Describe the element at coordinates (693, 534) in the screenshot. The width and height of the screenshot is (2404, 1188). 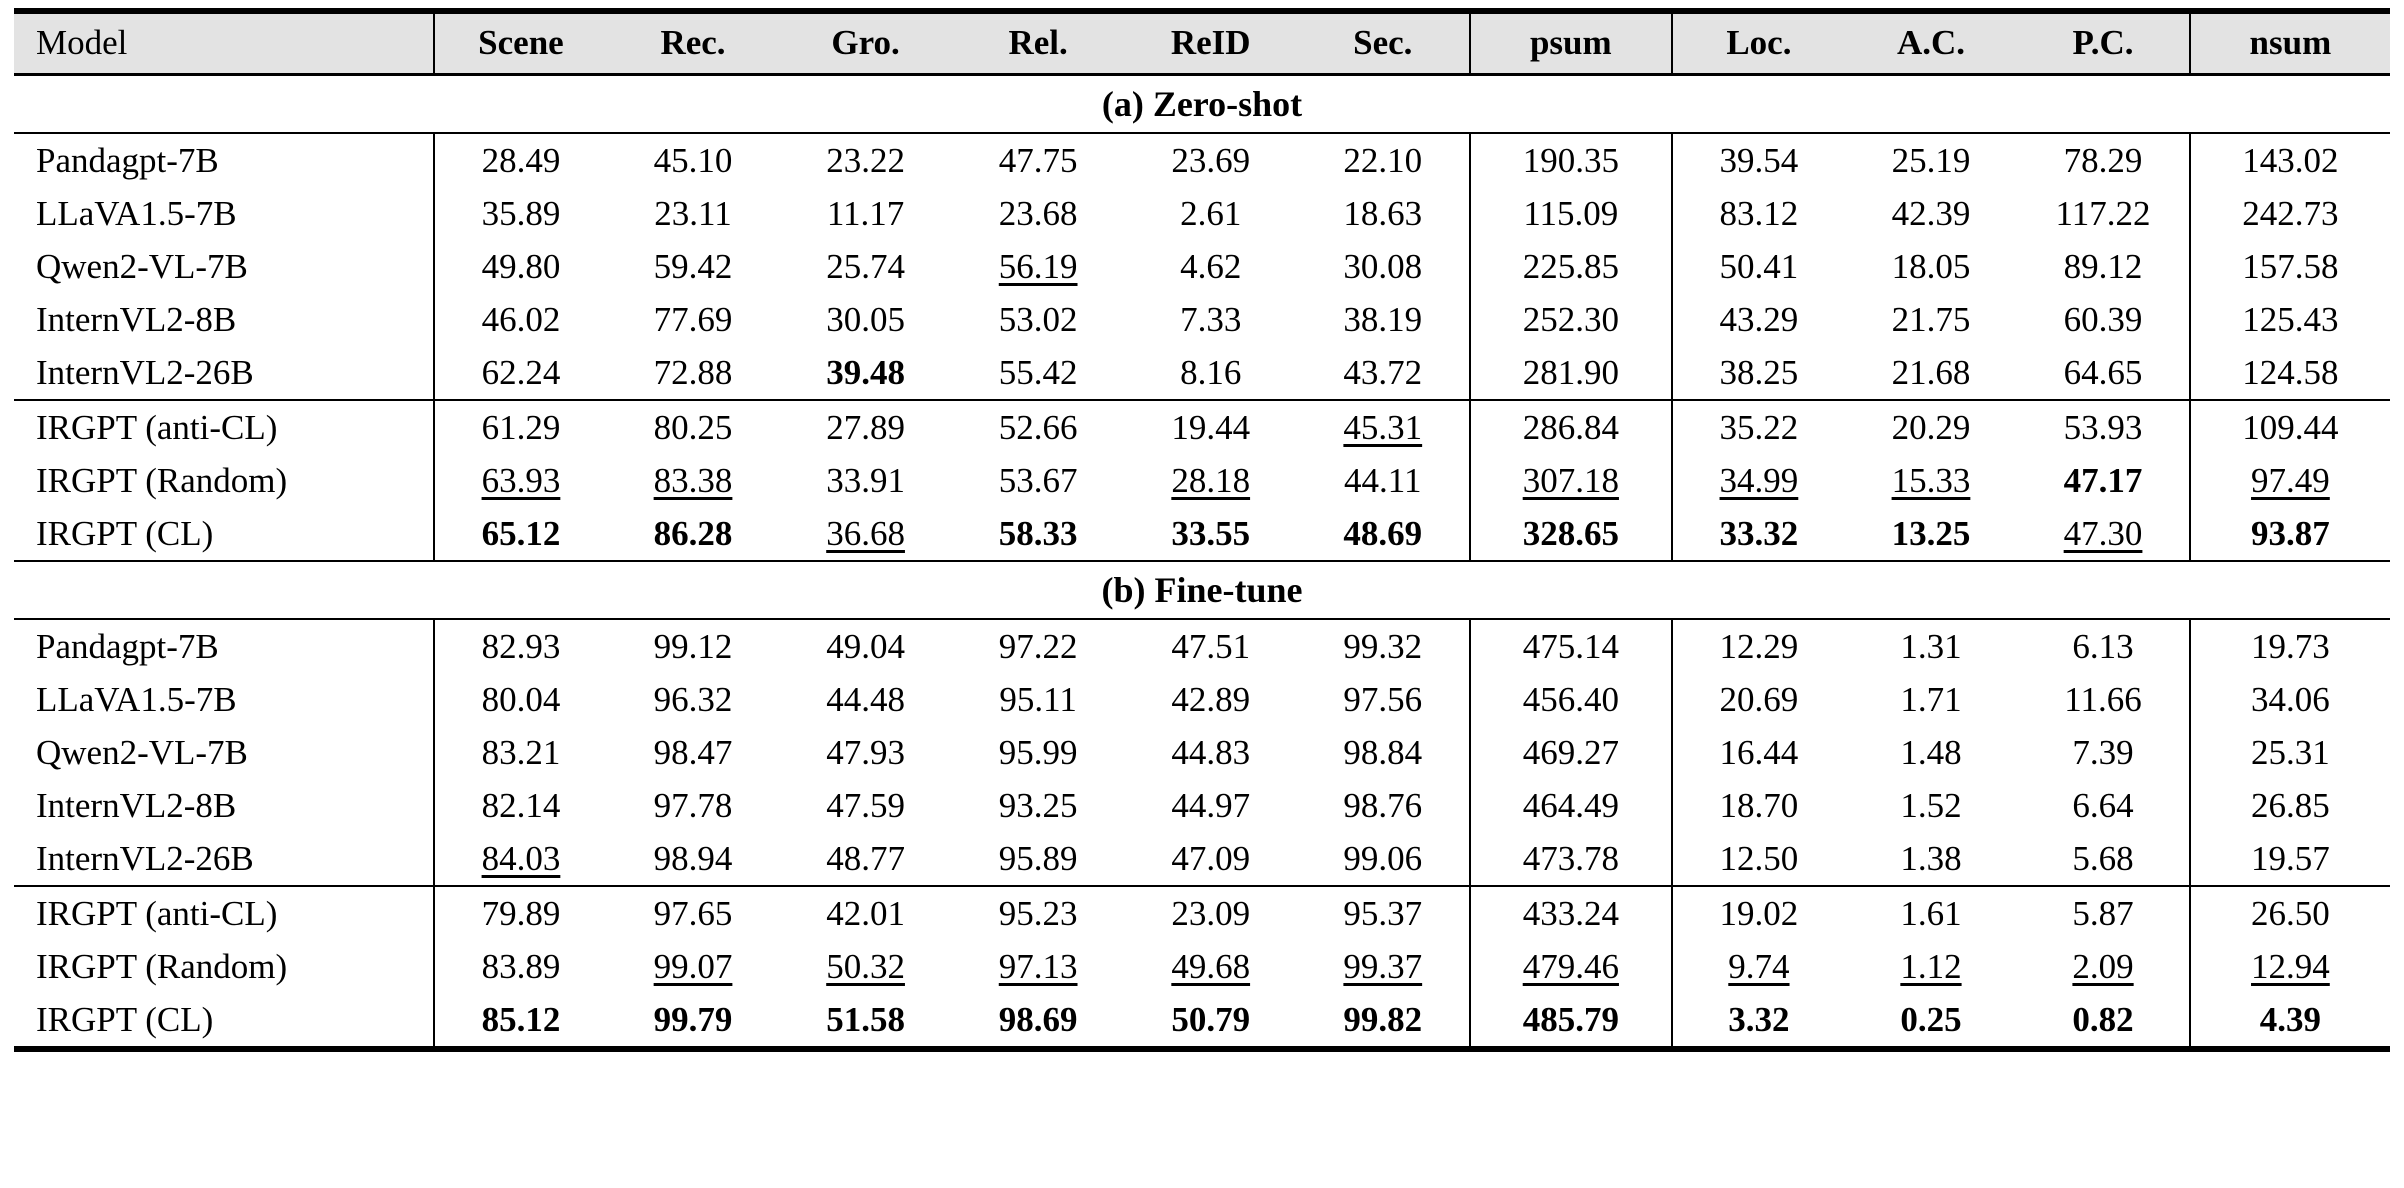
I see `value-cell-rec: 86.28` at that location.